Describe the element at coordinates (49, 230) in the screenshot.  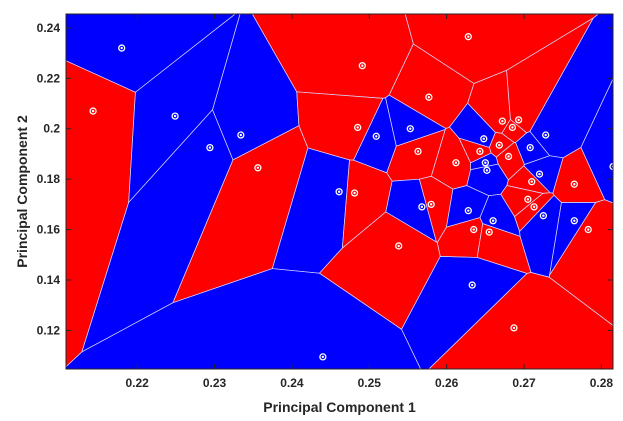
I see `y-tick-label: 0.16` at that location.